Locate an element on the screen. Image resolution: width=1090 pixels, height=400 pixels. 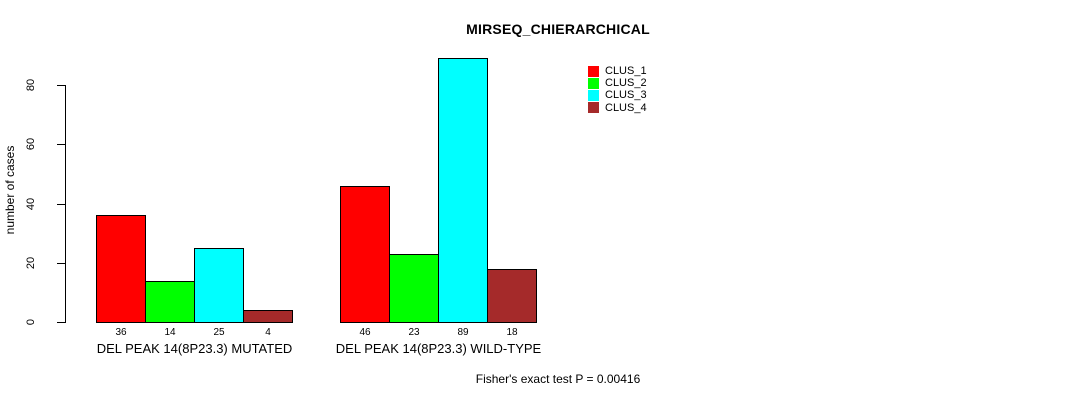
bar-clus_4-group2 is located at coordinates (512, 296).